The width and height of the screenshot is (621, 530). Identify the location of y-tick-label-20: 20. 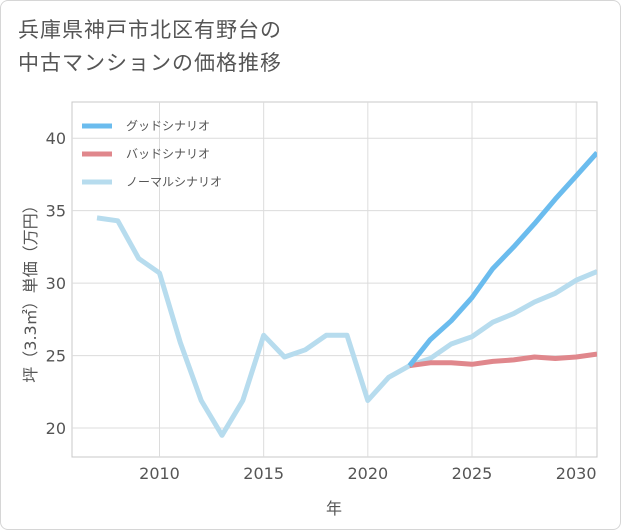
(56, 428).